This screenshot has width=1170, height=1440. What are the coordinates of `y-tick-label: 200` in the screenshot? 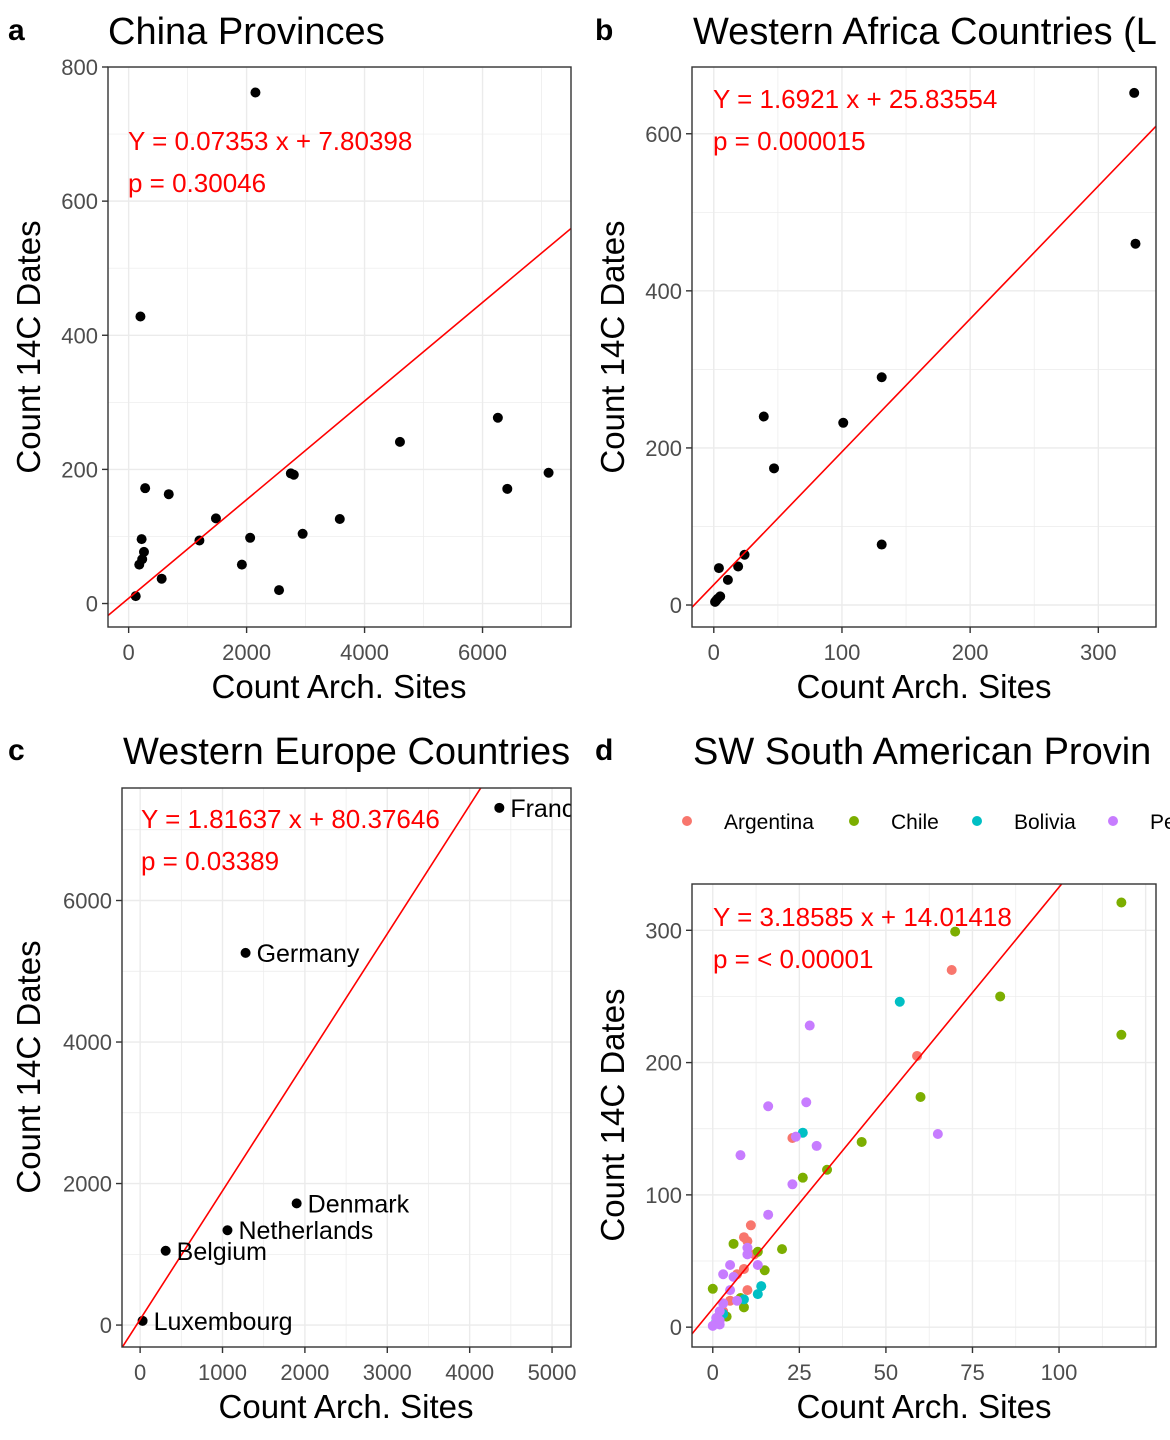 It's located at (79, 469).